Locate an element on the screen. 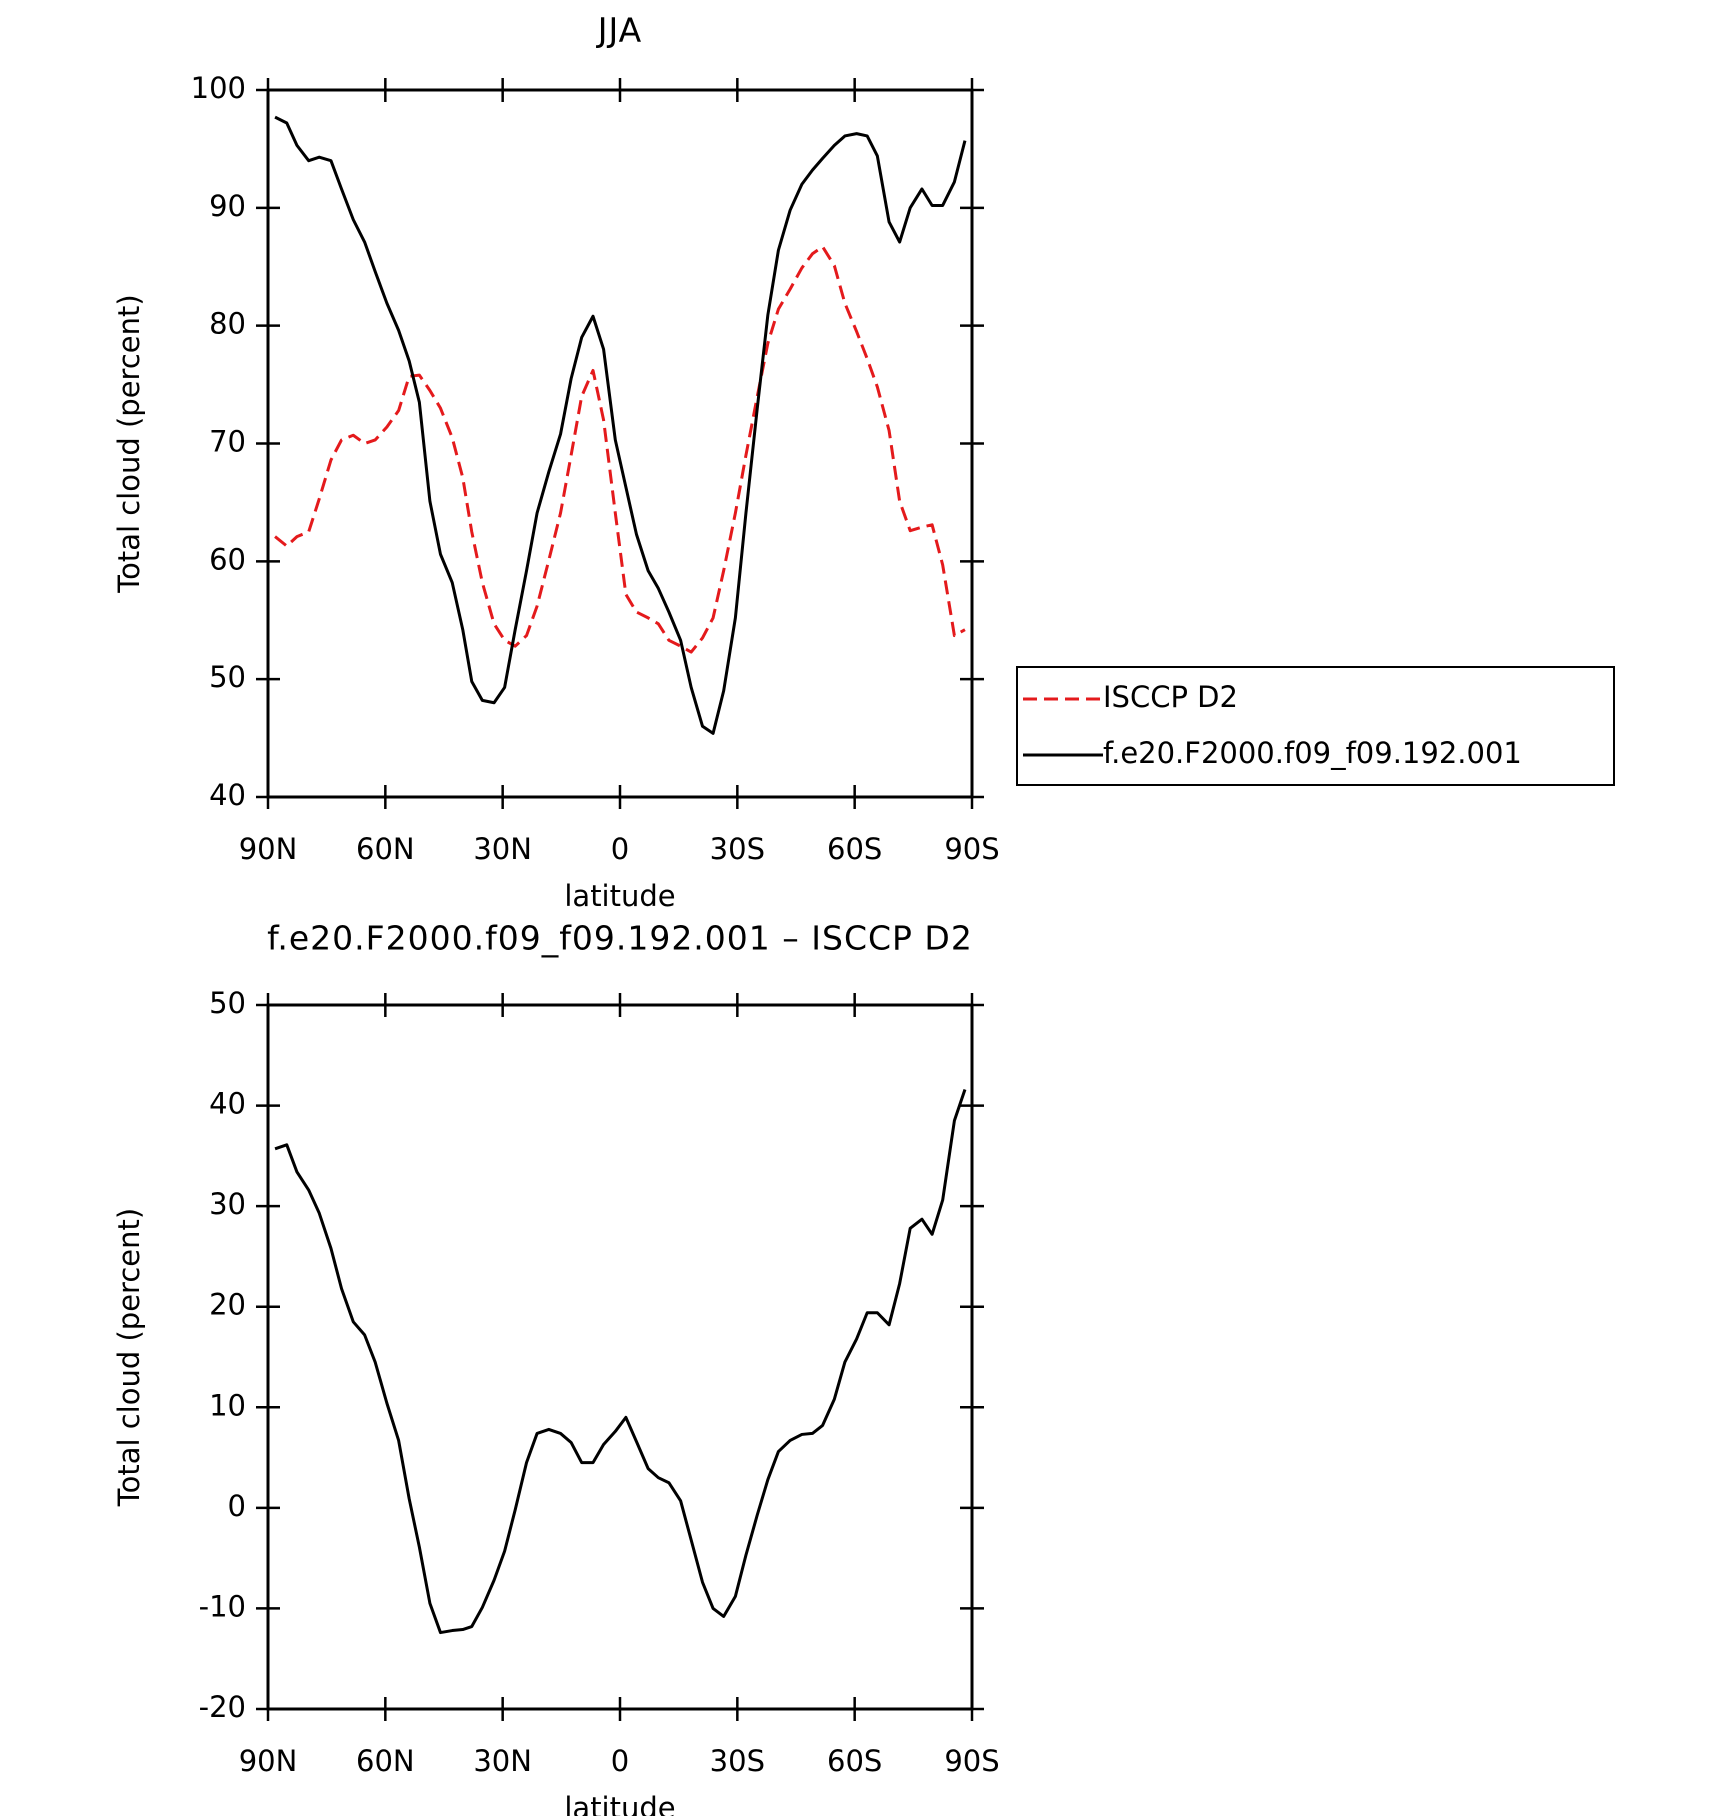  y-tick-label: 0 is located at coordinates (237, 1506).